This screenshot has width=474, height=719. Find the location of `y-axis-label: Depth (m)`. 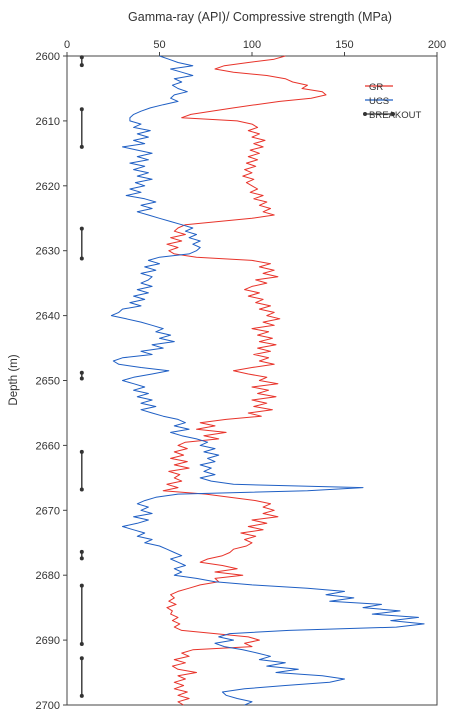

y-axis-label: Depth (m) is located at coordinates (14, 379).